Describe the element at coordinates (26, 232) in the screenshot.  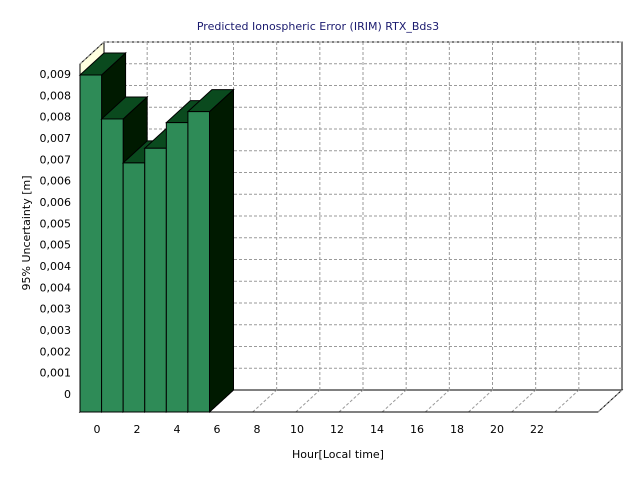
I see `y-axis-label: 95% Uncertainty [m]` at that location.